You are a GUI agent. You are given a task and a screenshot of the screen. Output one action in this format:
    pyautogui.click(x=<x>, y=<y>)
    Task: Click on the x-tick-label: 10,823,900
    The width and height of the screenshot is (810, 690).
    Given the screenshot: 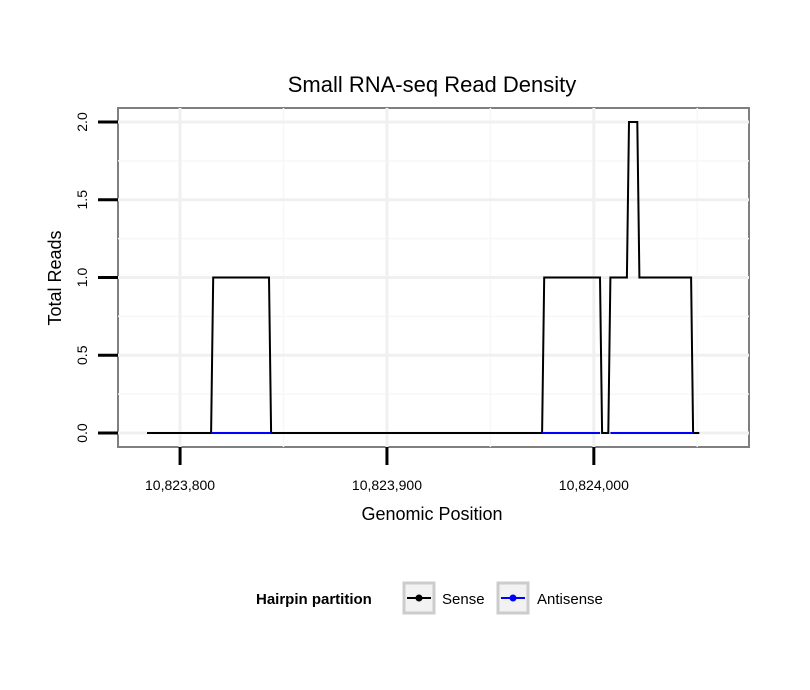 What is the action you would take?
    pyautogui.click(x=387, y=485)
    